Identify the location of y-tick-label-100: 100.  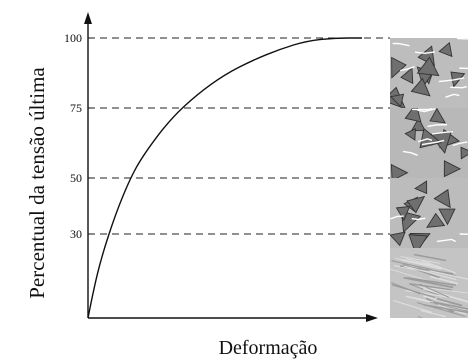
(73, 38).